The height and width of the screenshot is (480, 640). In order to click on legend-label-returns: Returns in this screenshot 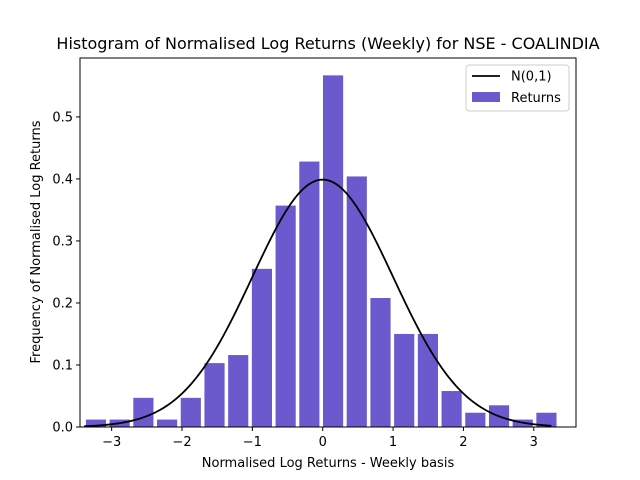, I will do `click(536, 98)`.